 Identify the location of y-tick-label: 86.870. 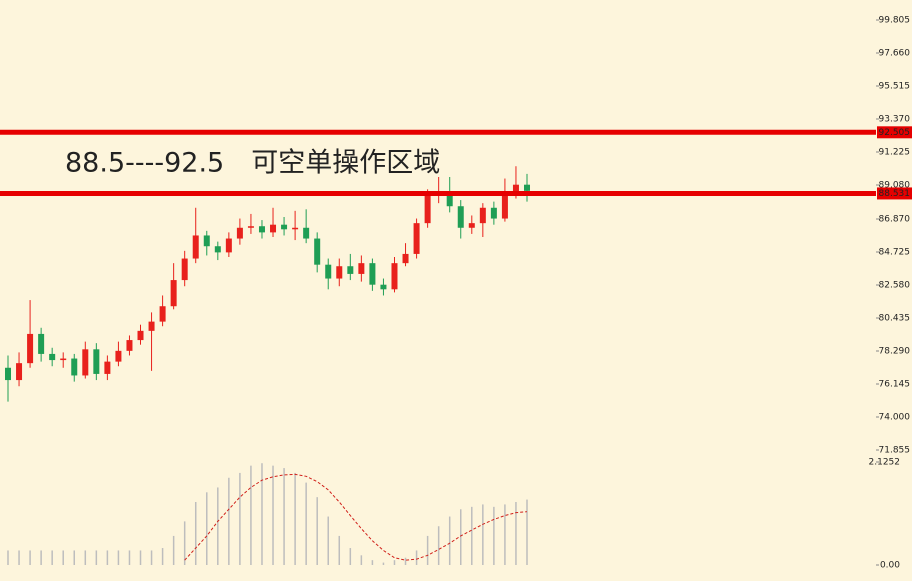
(895, 220).